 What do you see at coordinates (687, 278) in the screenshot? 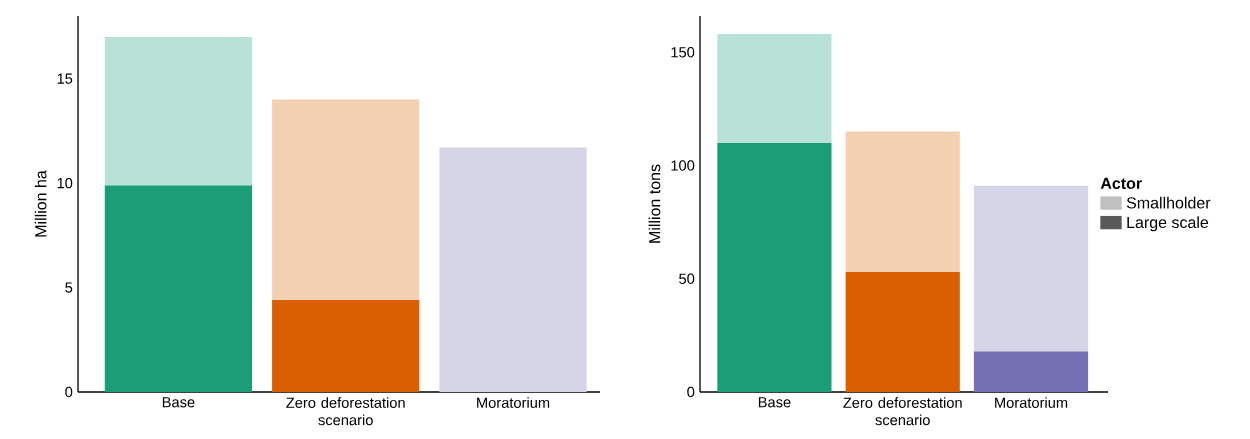
I see `y-tick-label: 50` at bounding box center [687, 278].